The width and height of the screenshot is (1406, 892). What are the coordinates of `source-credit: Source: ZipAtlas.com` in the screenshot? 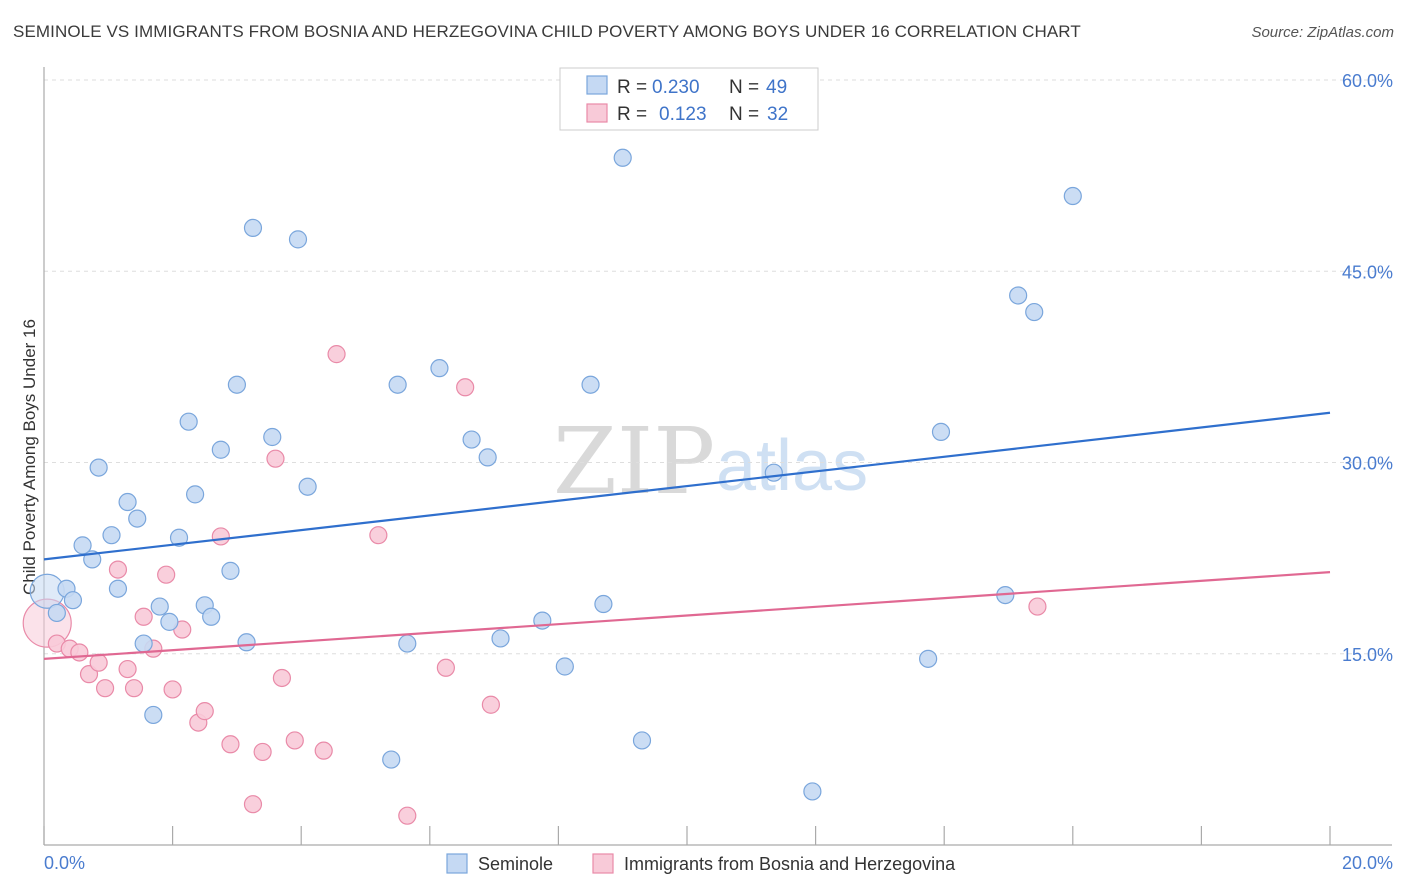 It's located at (1322, 32).